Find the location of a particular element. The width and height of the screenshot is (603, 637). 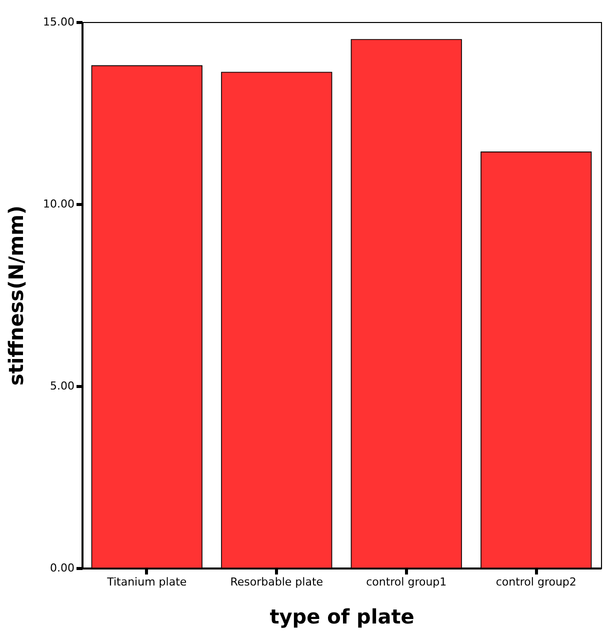

x-tick-label: Resorbable plate is located at coordinates (277, 582).